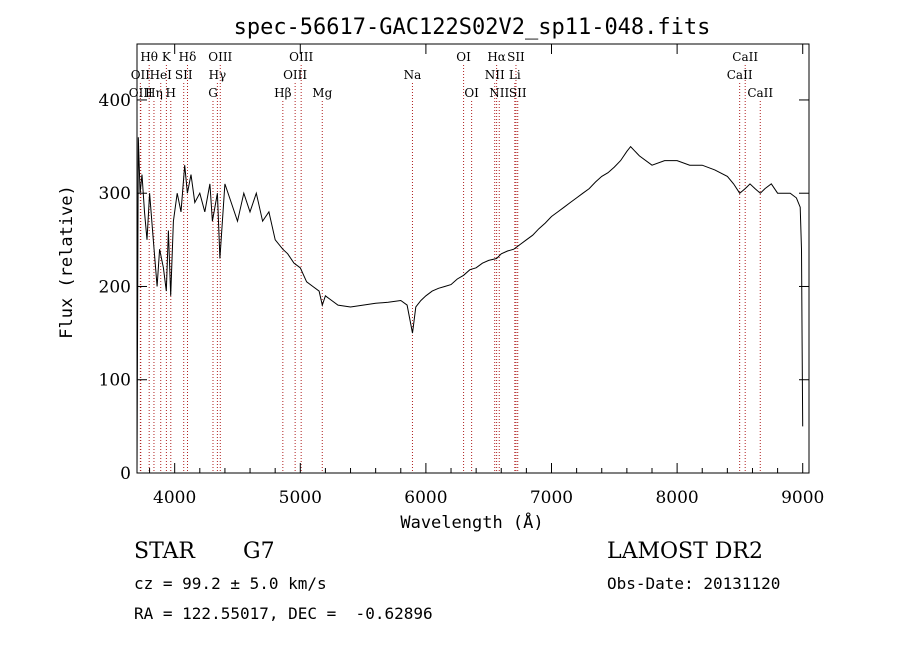  Describe the element at coordinates (283, 613) in the screenshot. I see `coordinates-readout: RA = 122.55017, DEC = -0.62896` at that location.